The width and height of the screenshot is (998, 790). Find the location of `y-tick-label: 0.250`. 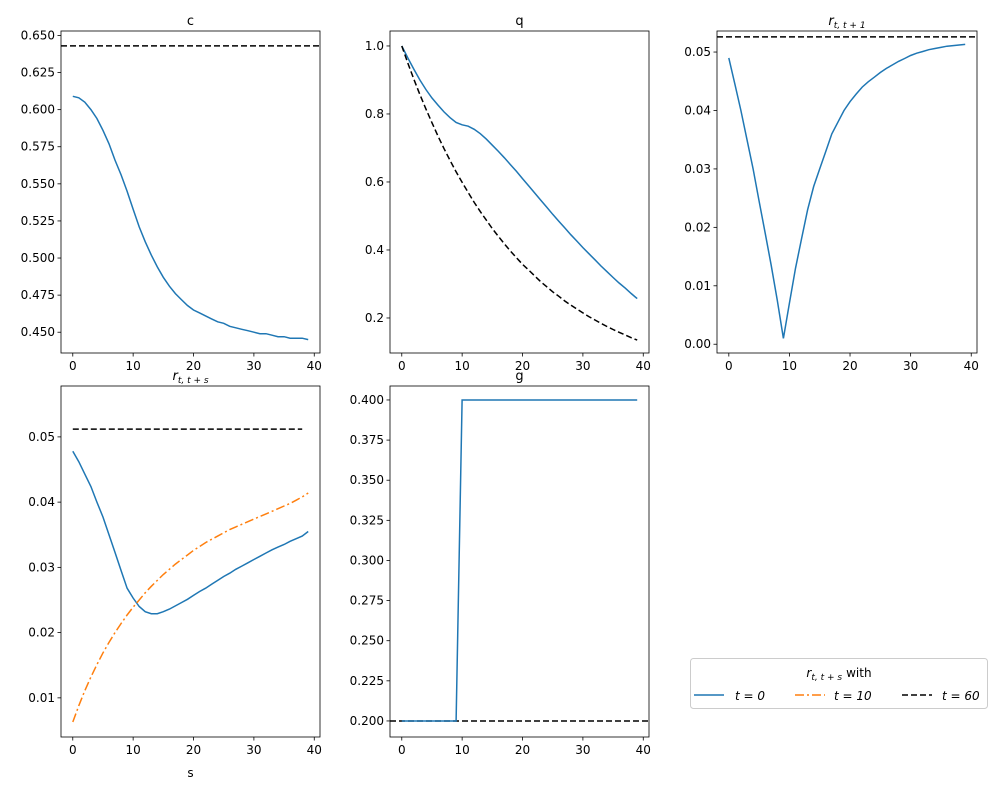

y-tick-label: 0.250 is located at coordinates (367, 641).